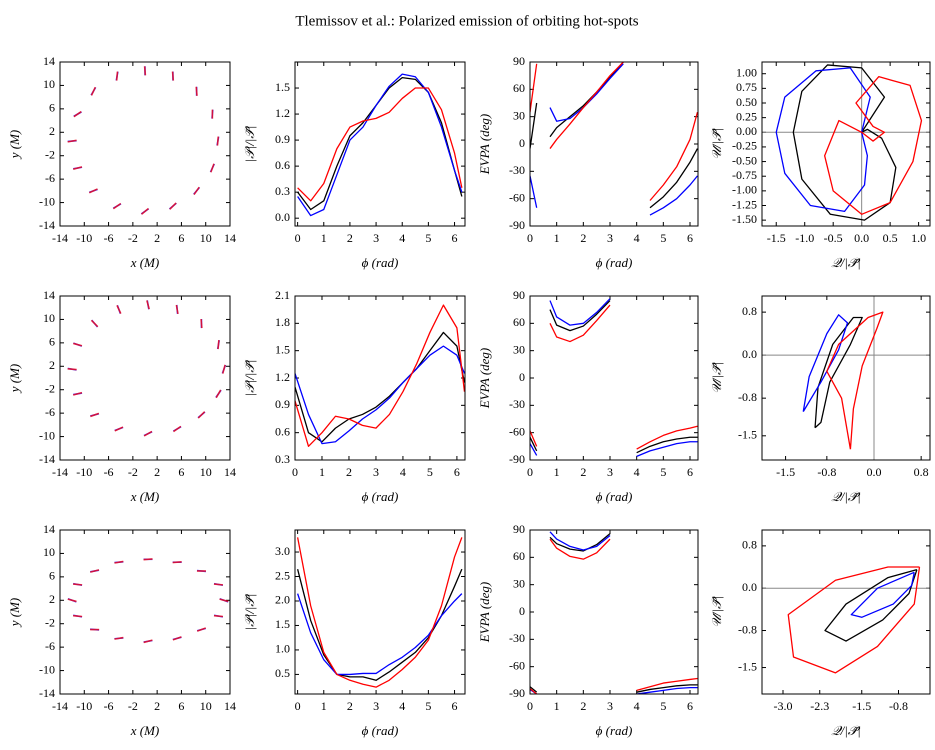 The height and width of the screenshot is (750, 935). Describe the element at coordinates (517, 431) in the screenshot. I see `y-tick-label: -60` at that location.